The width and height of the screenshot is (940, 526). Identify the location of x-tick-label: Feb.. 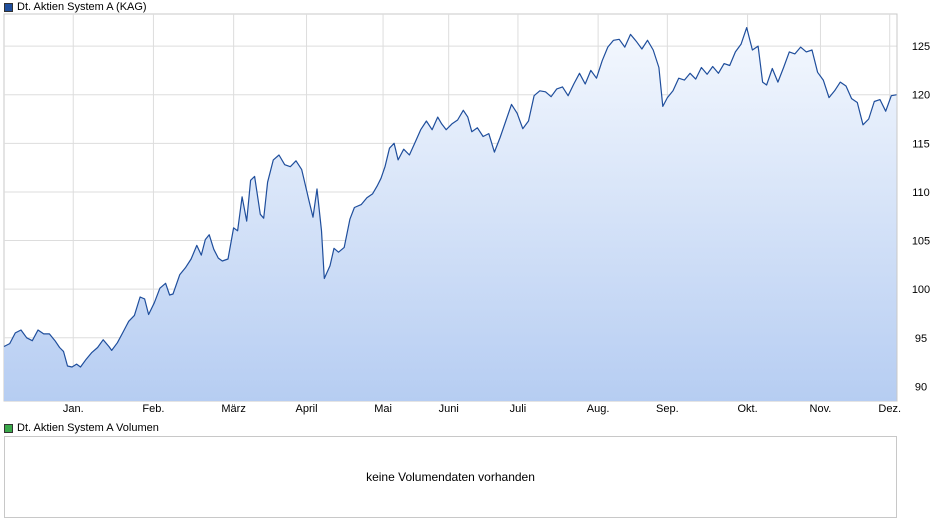
(153, 409).